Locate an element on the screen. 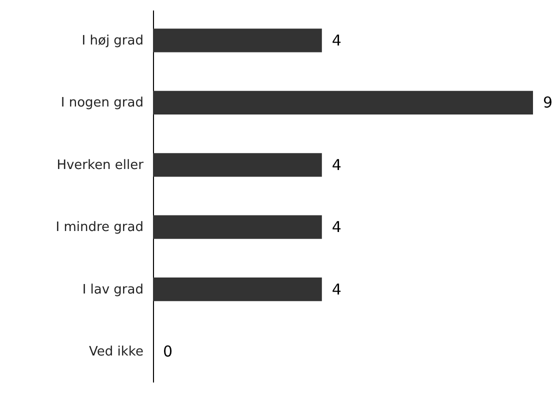  data-label: 0 is located at coordinates (168, 351).